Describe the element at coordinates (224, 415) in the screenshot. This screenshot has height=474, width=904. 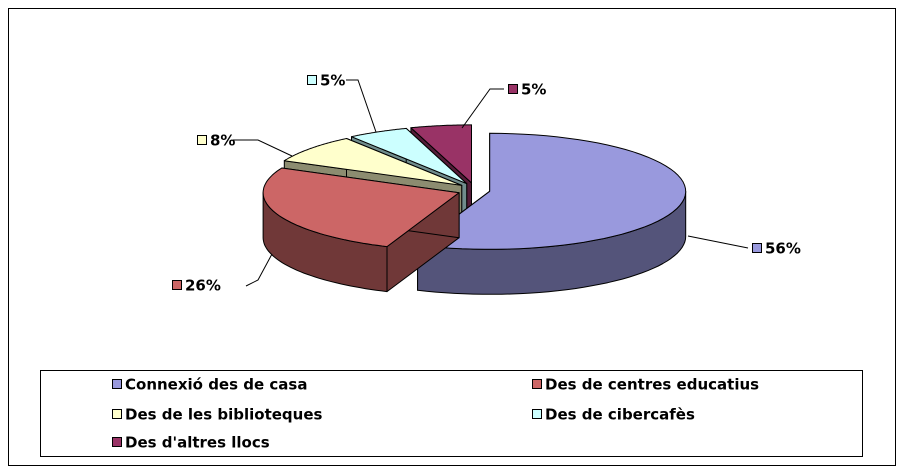
I see `legend-label: Des de les biblioteques` at that location.